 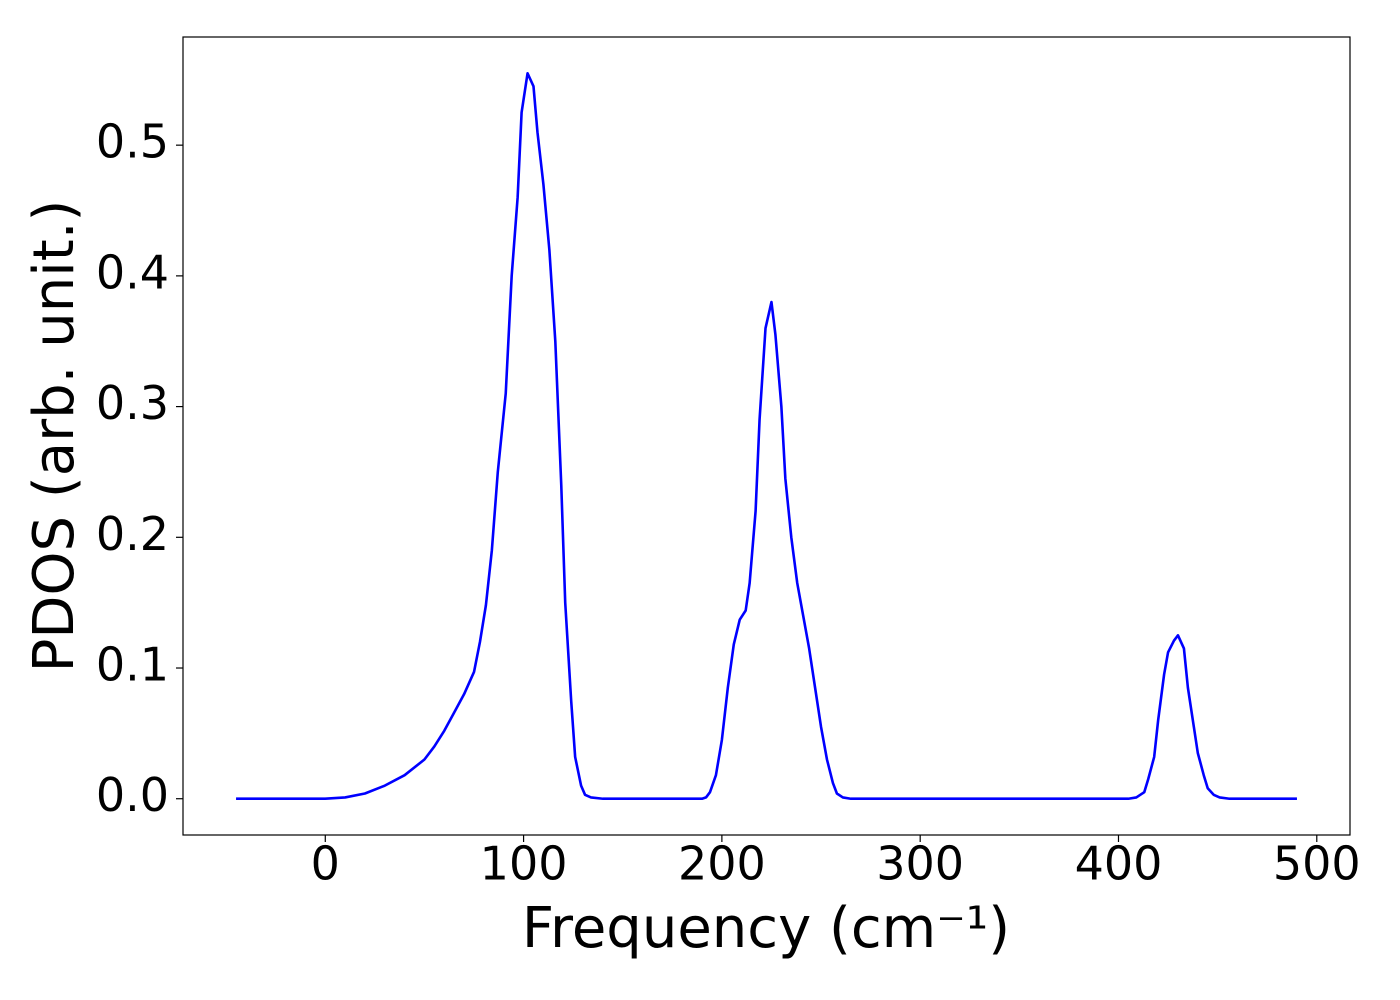 I want to click on x-tick-label: 100, so click(x=524, y=864).